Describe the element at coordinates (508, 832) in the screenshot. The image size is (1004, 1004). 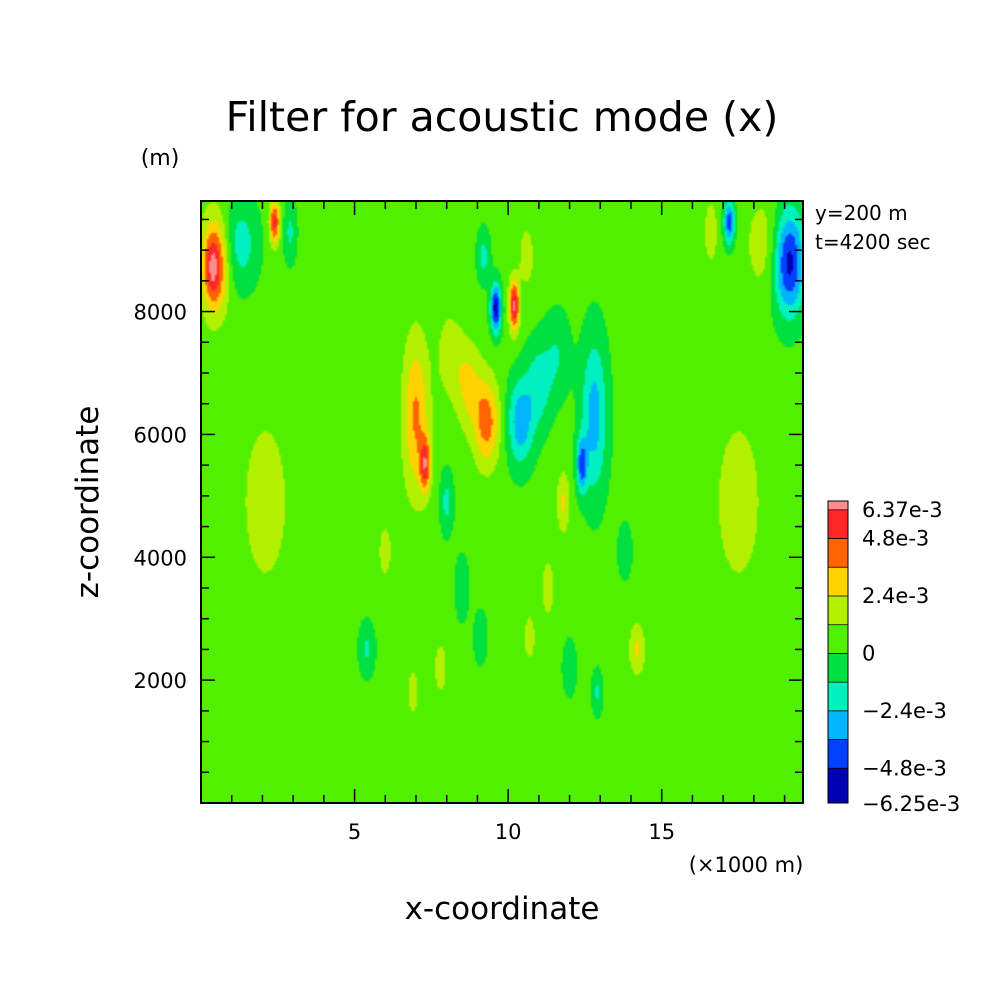
I see `x-tick-label: 10` at that location.